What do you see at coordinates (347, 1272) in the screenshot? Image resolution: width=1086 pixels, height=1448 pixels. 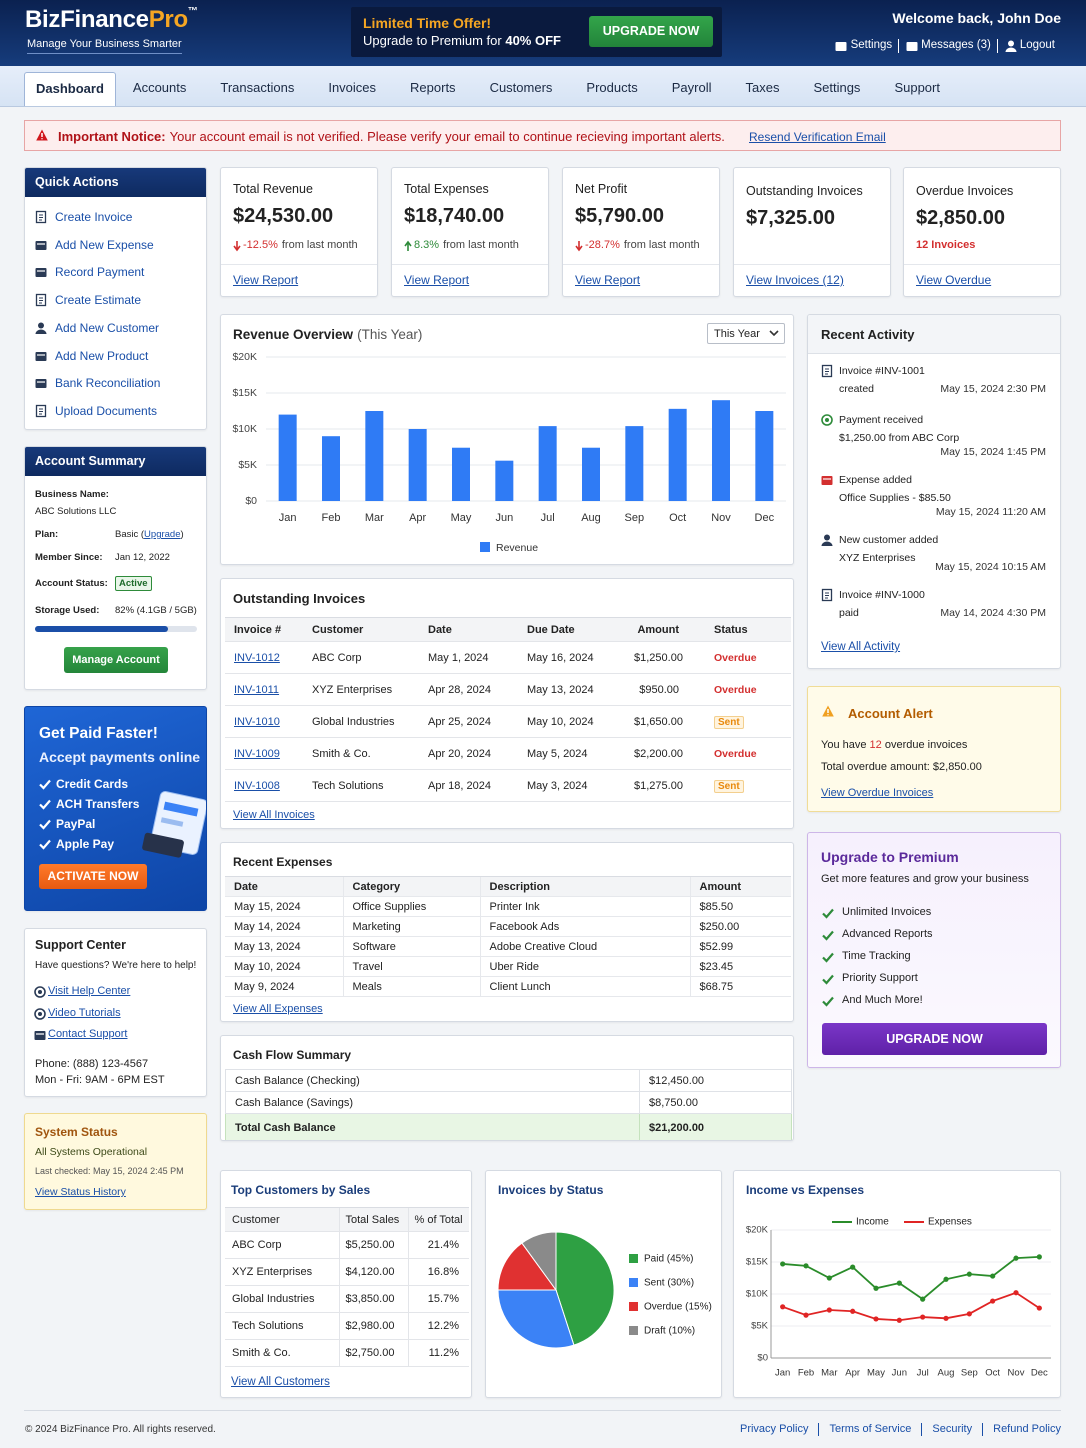 I see `table-row: XYZ Enterprises $4,120.00 16.8%` at bounding box center [347, 1272].